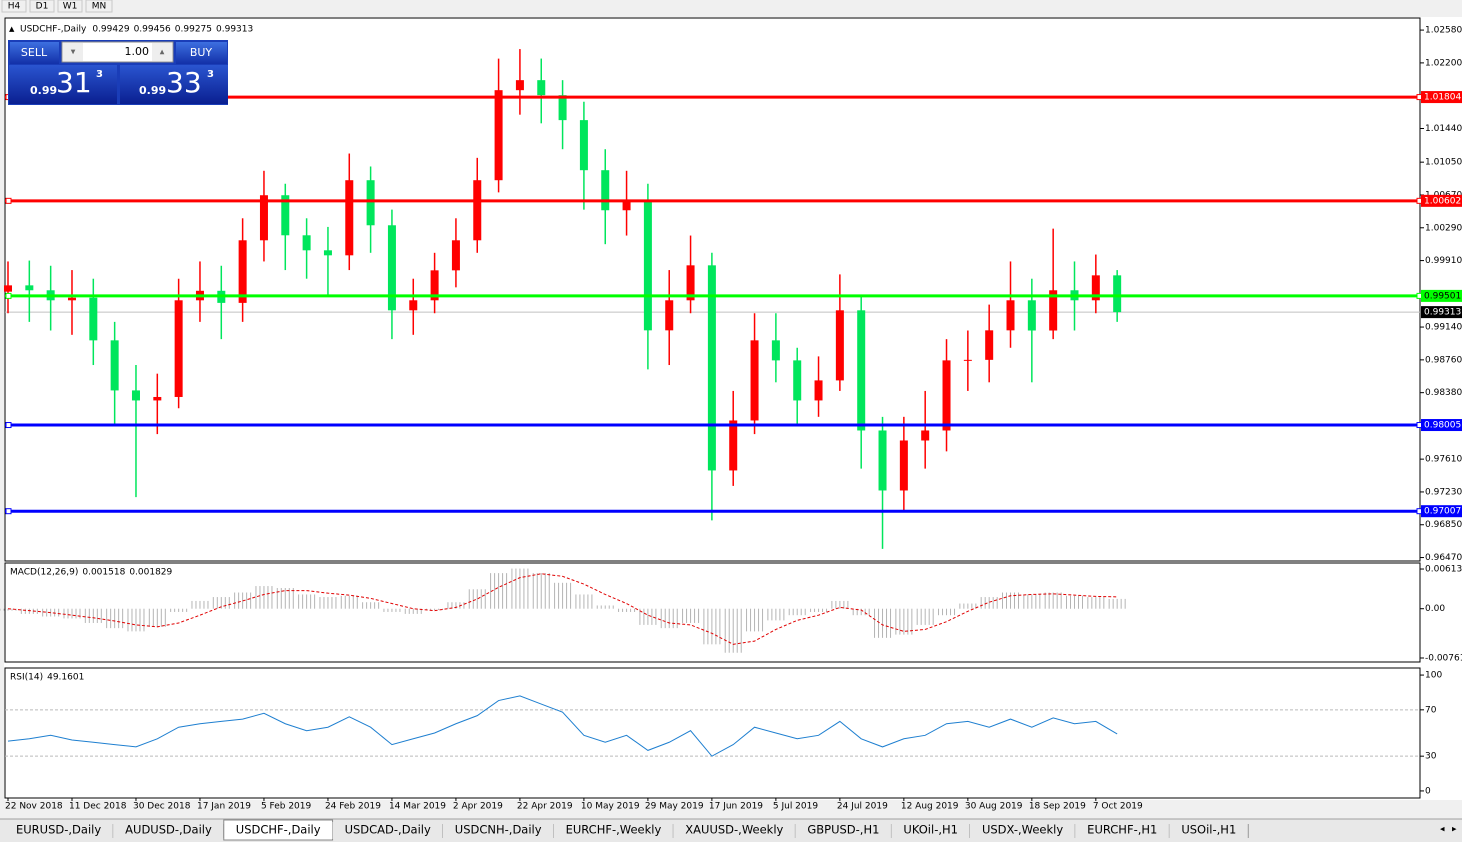 This screenshot has width=1462, height=842. Describe the element at coordinates (795, 807) in the screenshot. I see `x-tick-label: 5 Jul 2019` at that location.